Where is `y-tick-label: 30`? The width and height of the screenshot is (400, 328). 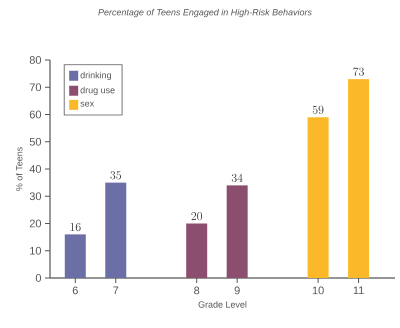 y-tick-label: 30 is located at coordinates (36, 196).